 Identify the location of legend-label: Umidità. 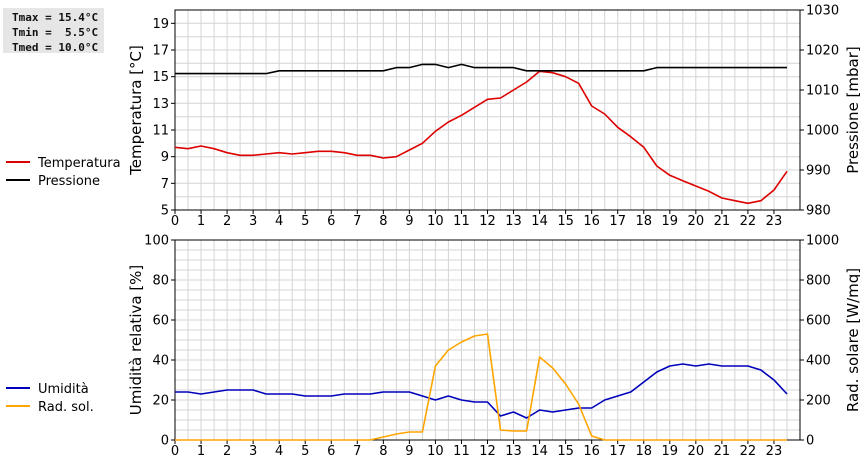
(63, 389).